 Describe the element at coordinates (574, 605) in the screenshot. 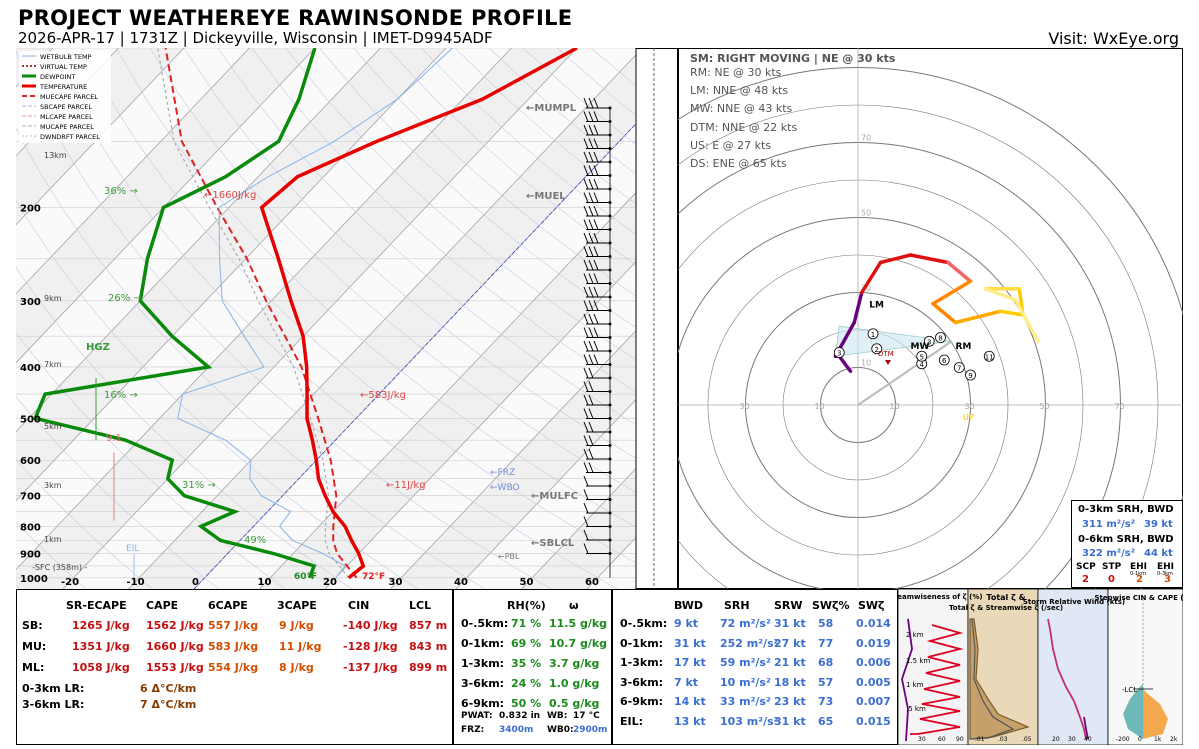

I see `hdr-omega: ω` at that location.